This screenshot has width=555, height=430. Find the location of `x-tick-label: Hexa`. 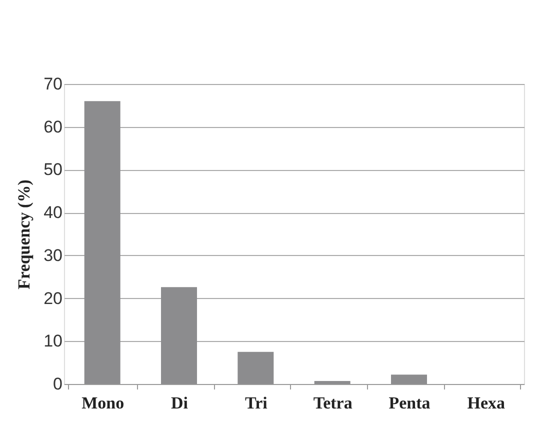

x-tick-label: Hexa is located at coordinates (486, 403).